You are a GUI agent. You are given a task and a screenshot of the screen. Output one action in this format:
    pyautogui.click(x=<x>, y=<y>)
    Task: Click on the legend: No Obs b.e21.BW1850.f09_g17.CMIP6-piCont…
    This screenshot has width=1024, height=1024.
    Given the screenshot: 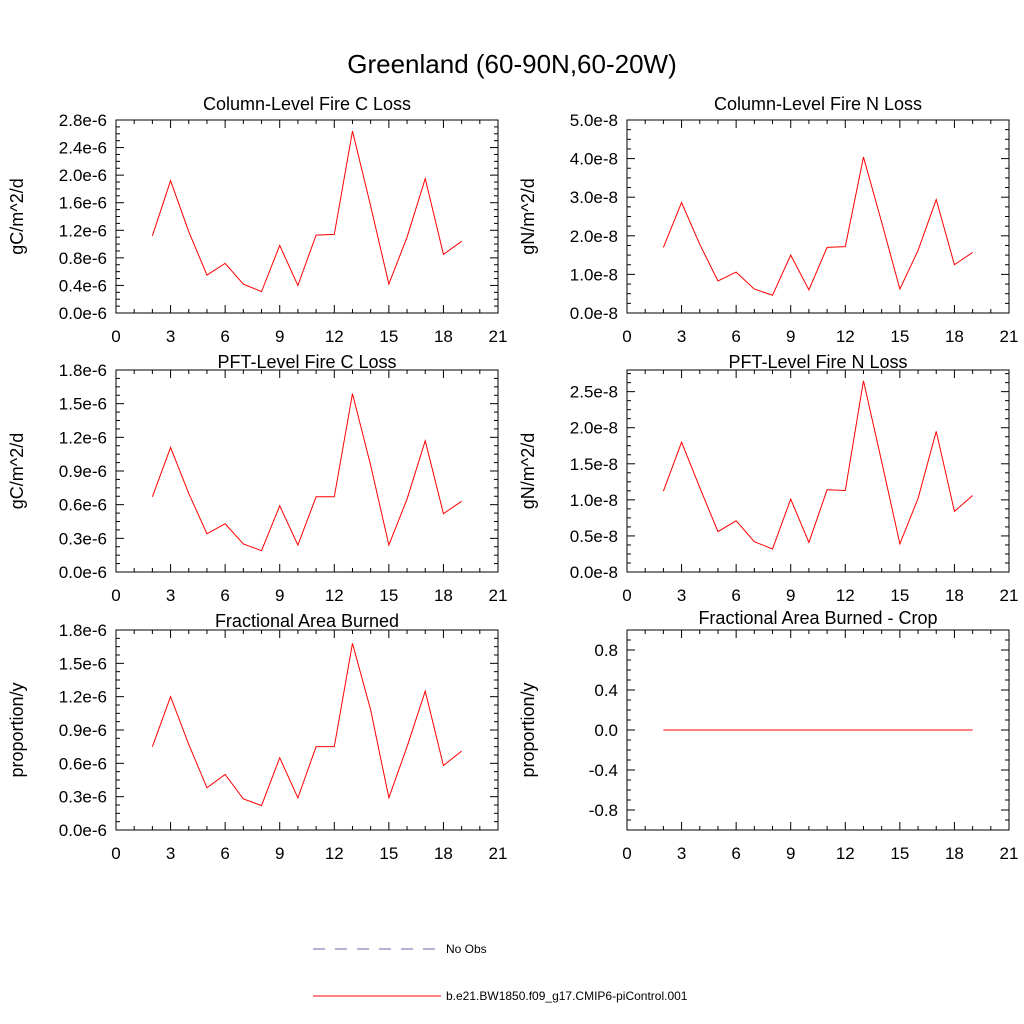 What is the action you would take?
    pyautogui.click(x=500, y=972)
    